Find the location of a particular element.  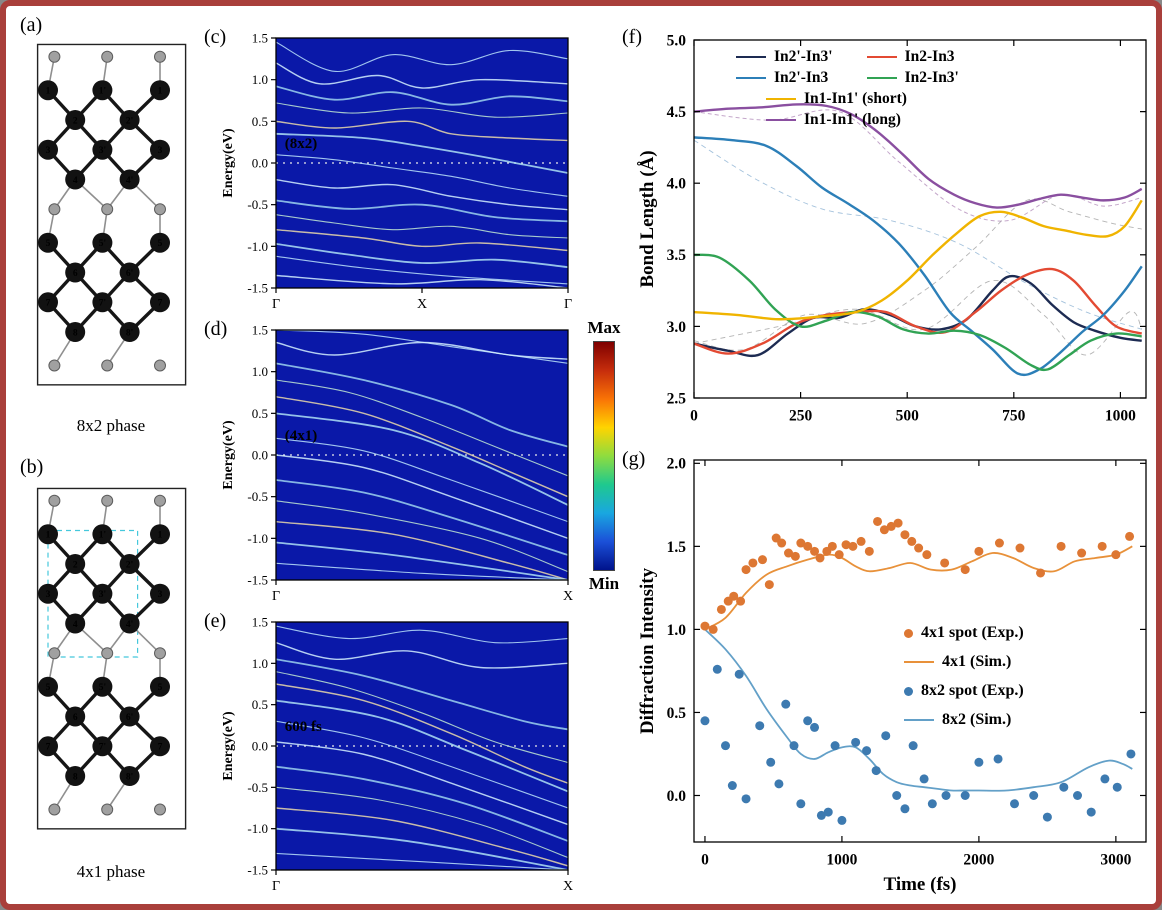

svg-text: 250 is located at coordinates (801, 416).